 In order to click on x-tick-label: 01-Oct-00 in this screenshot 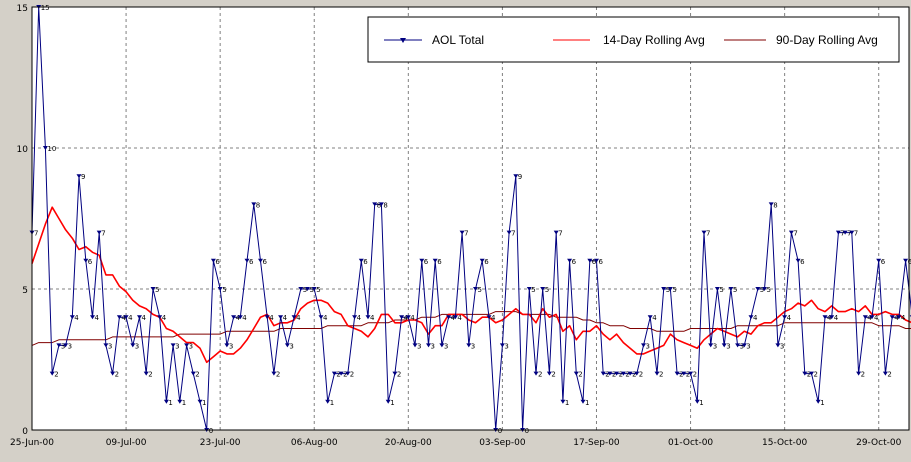, I will do `click(690, 443)`.